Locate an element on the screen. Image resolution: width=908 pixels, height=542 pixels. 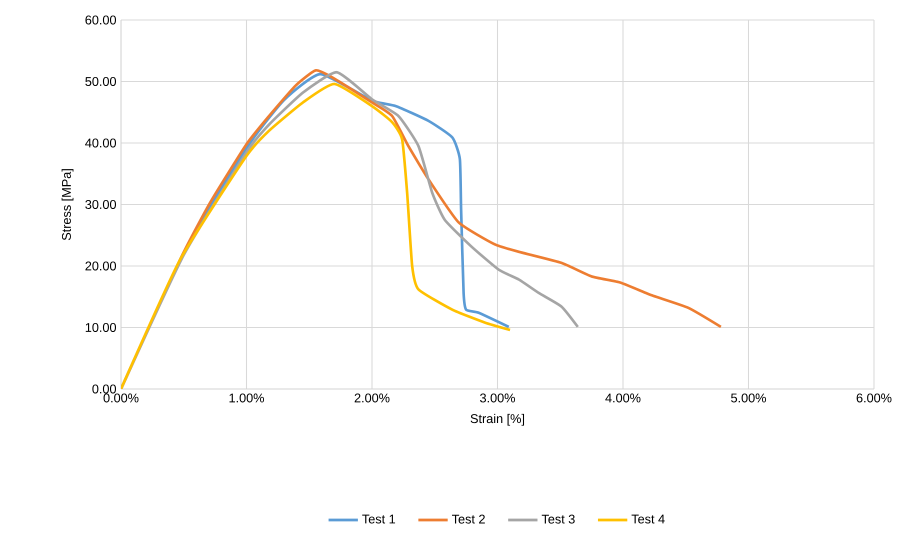
y-tick-label: 20.00 is located at coordinates (100, 266).